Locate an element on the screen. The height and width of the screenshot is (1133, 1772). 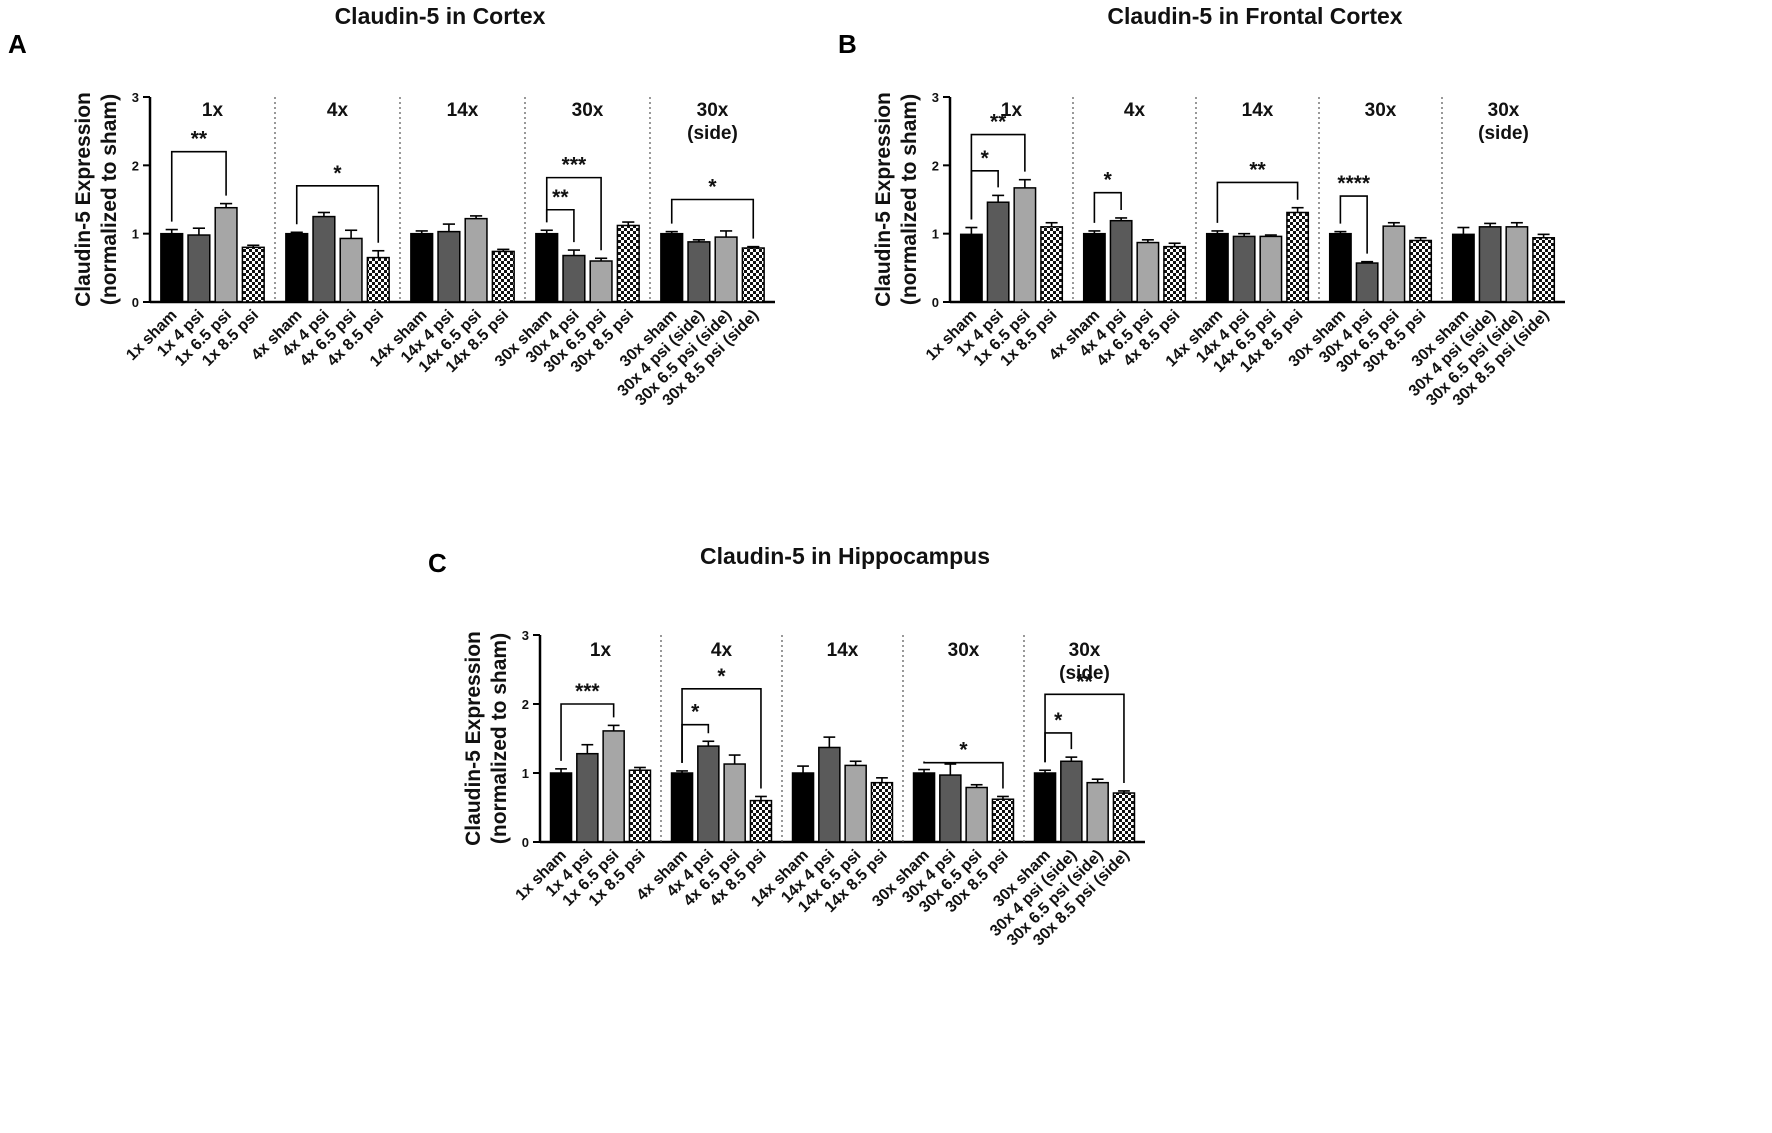
y-tick-label: 2 is located at coordinates (525, 704).